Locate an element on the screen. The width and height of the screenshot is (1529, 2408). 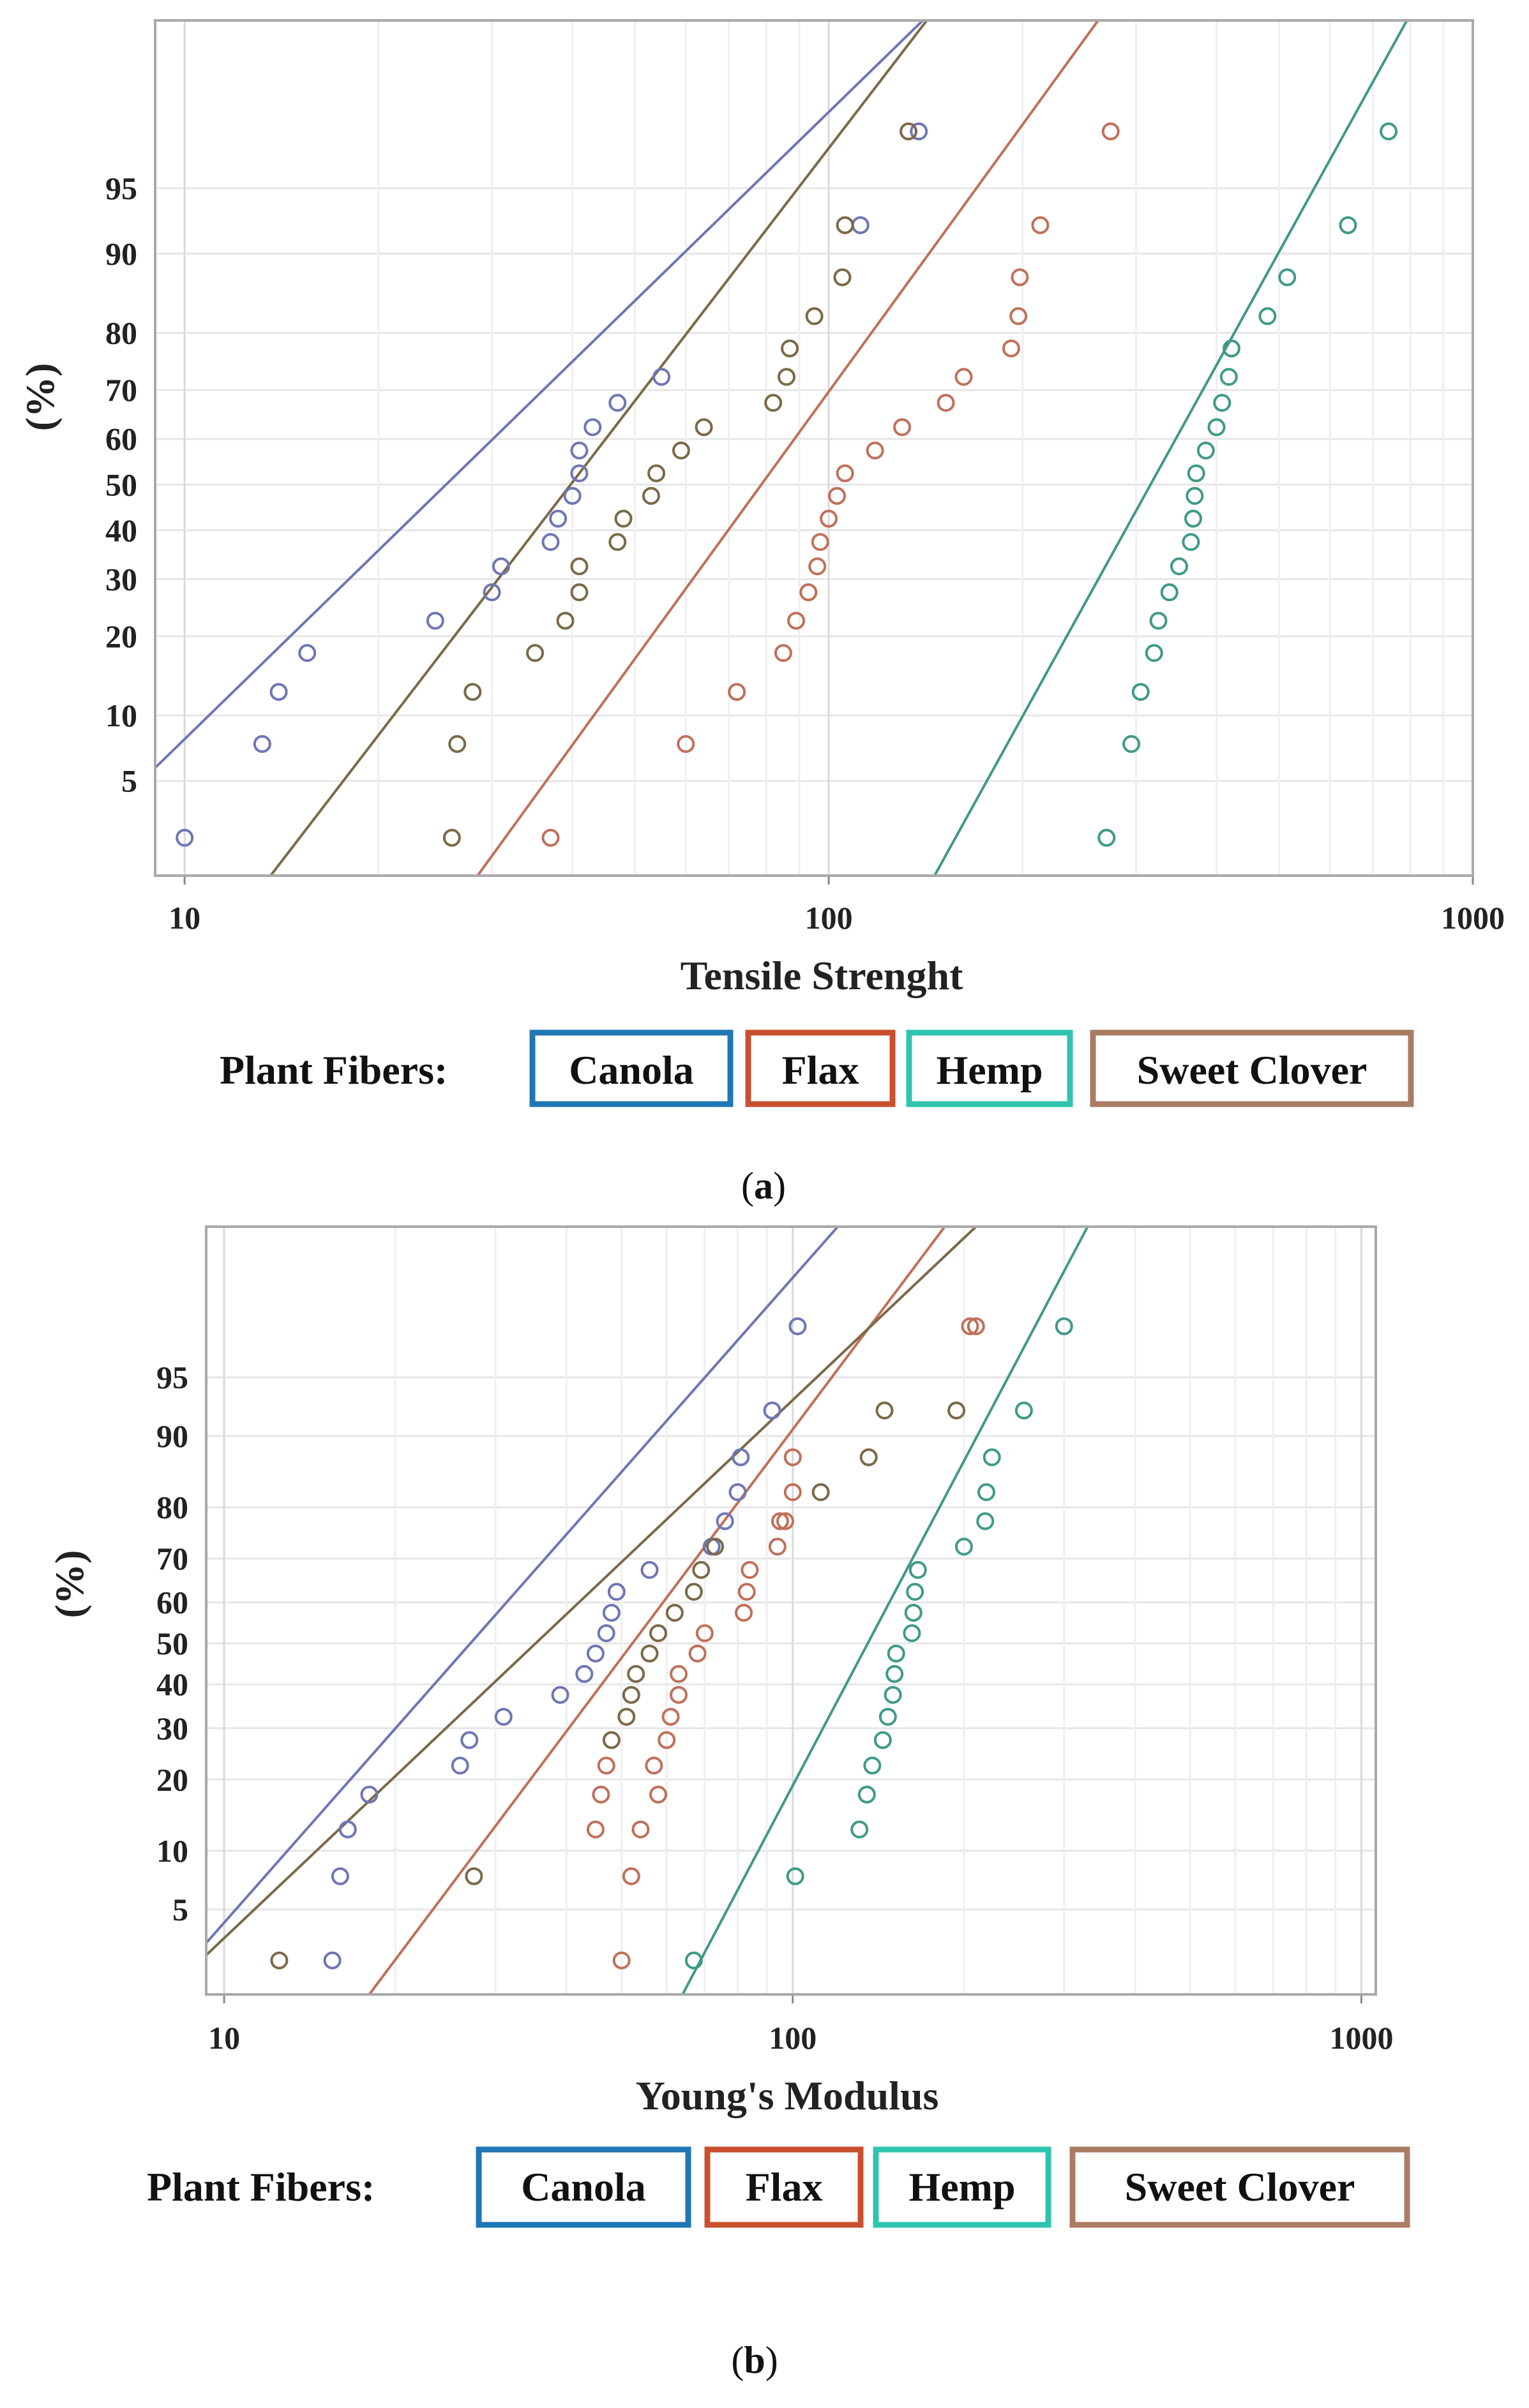
x-tick-label: 1000 is located at coordinates (1473, 918).